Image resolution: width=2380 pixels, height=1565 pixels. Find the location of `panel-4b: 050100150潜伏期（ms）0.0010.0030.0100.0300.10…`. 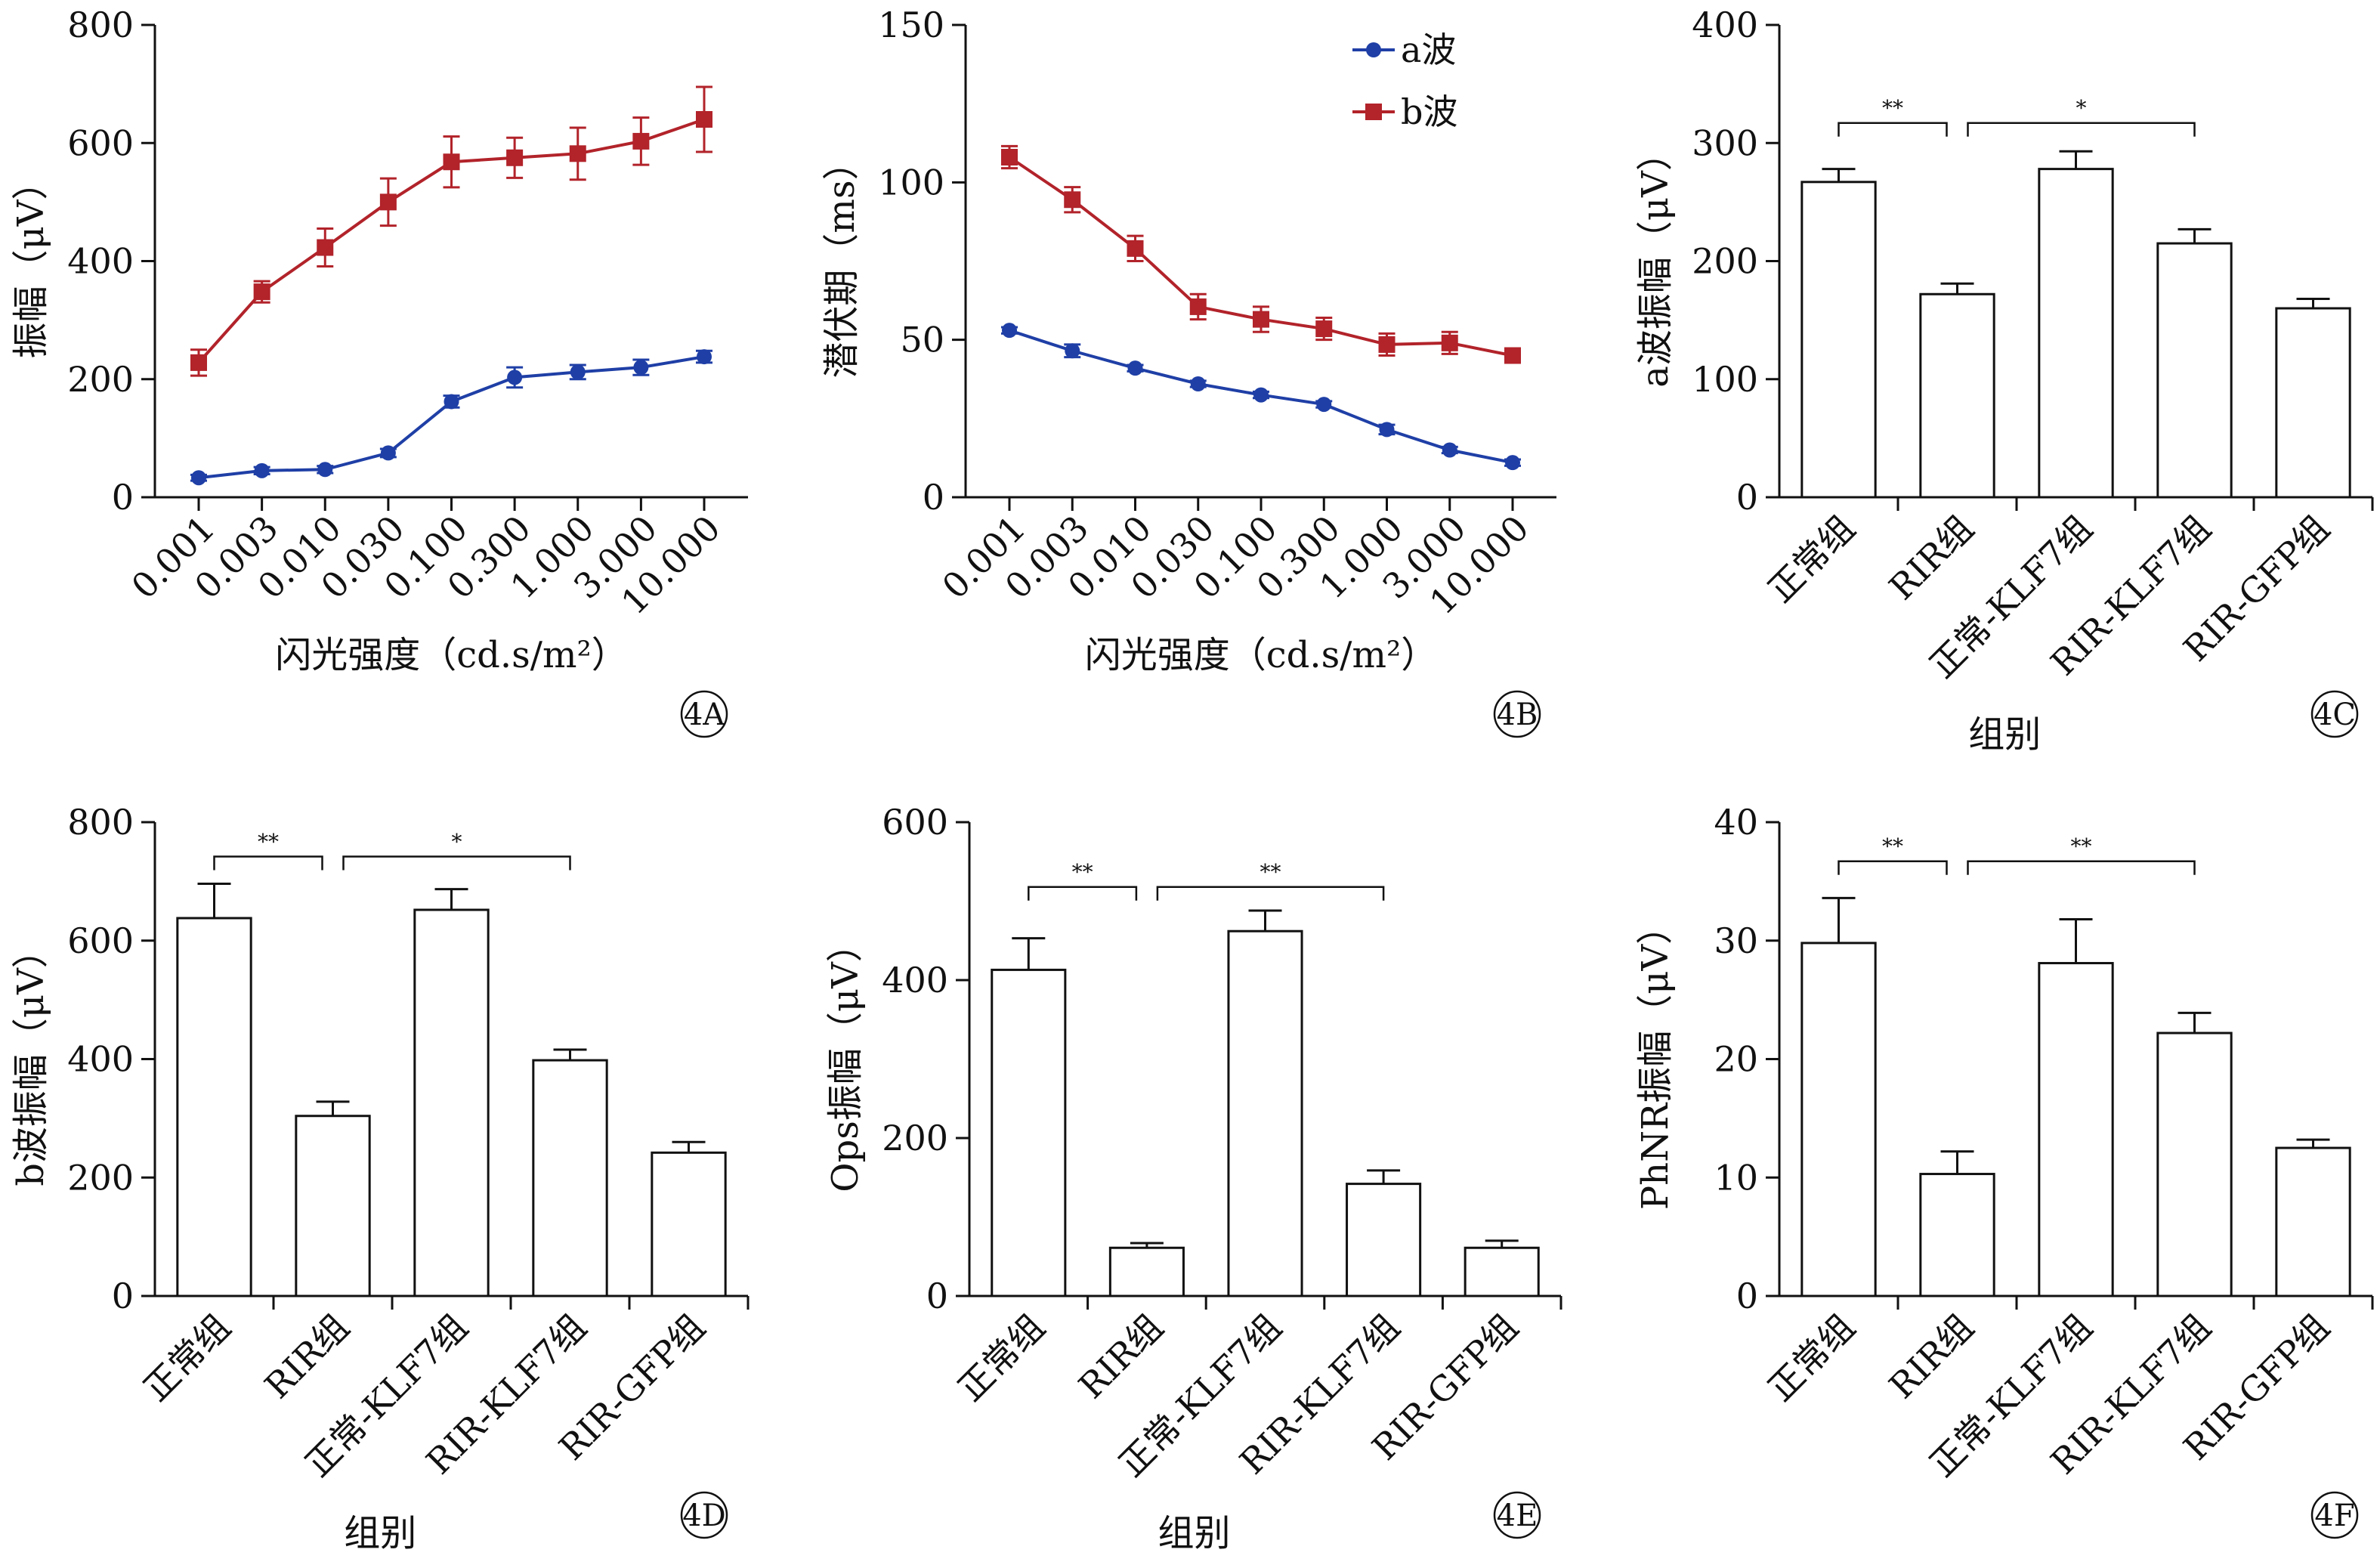

panel-4b: 050100150潜伏期（ms）0.0010.0030.0100.0300.10… is located at coordinates (1188, 371).